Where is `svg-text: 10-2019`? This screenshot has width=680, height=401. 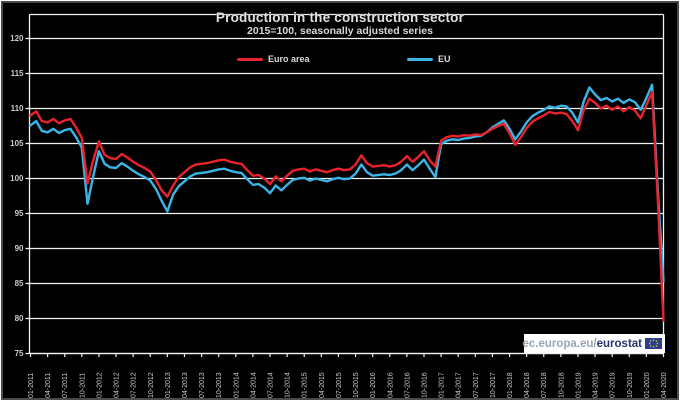
svg-text: 10-2019 is located at coordinates (630, 385).